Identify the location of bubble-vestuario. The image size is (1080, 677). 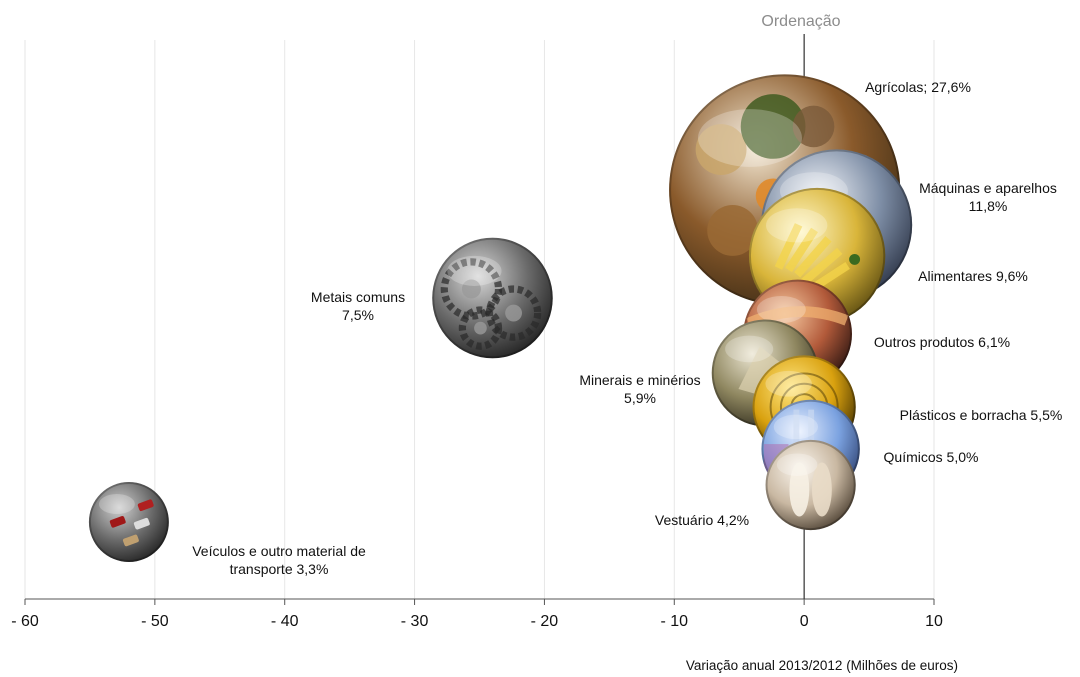
(810, 485).